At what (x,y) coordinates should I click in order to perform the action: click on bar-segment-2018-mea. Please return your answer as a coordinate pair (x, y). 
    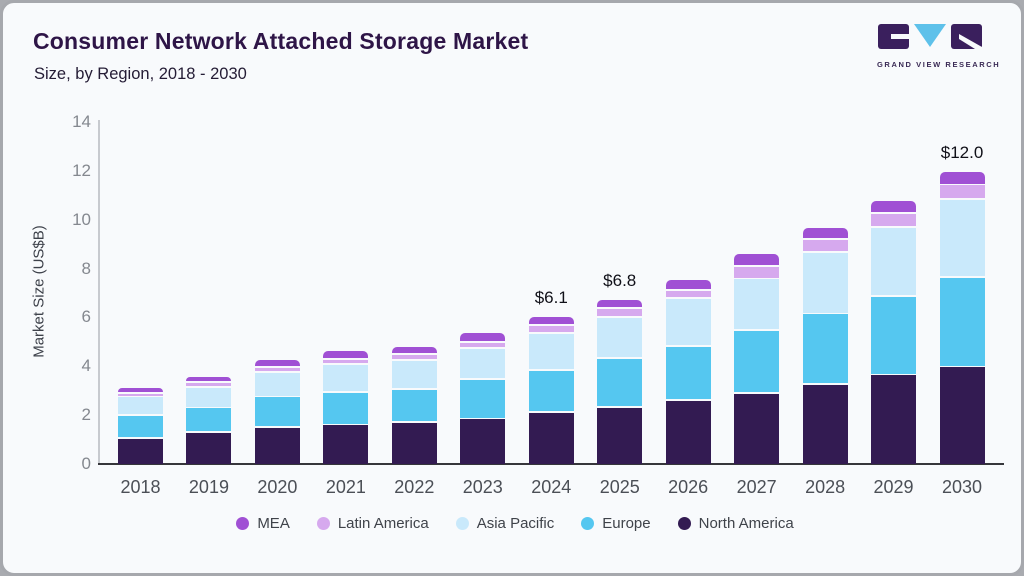
    Looking at the image, I should click on (140, 389).